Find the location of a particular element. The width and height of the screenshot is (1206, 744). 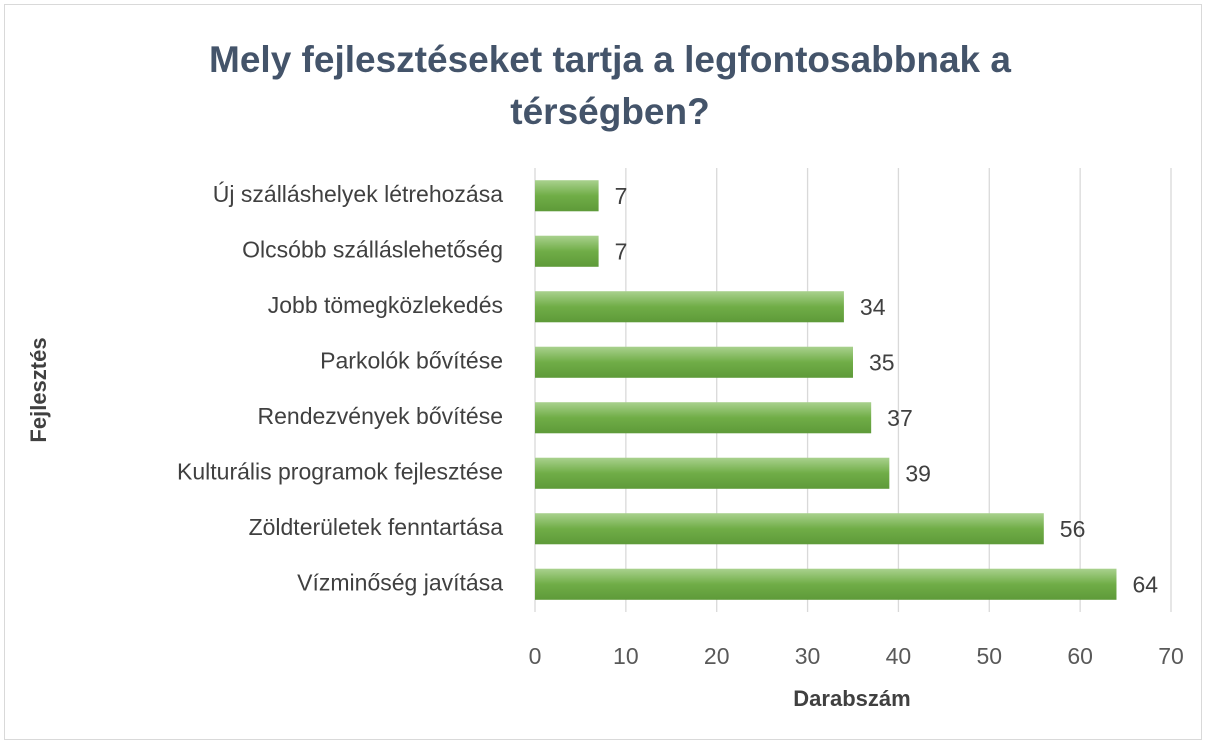

x-axis-title: Darabszám is located at coordinates (851, 698).